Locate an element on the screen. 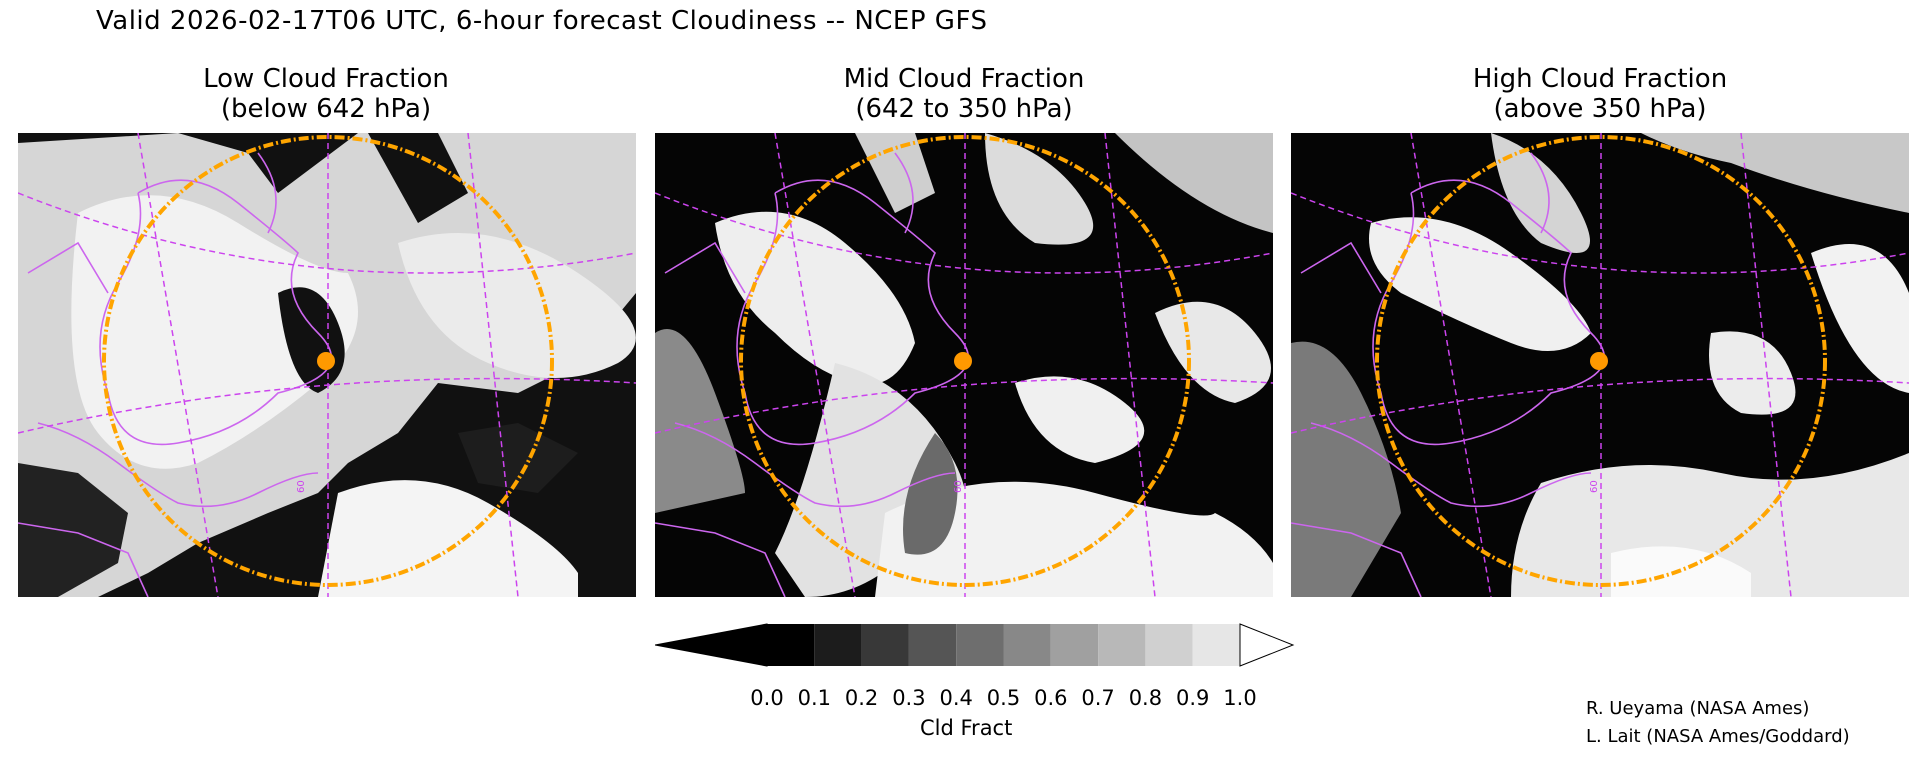 This screenshot has width=1920, height=760. colorbar is located at coordinates (975, 645).